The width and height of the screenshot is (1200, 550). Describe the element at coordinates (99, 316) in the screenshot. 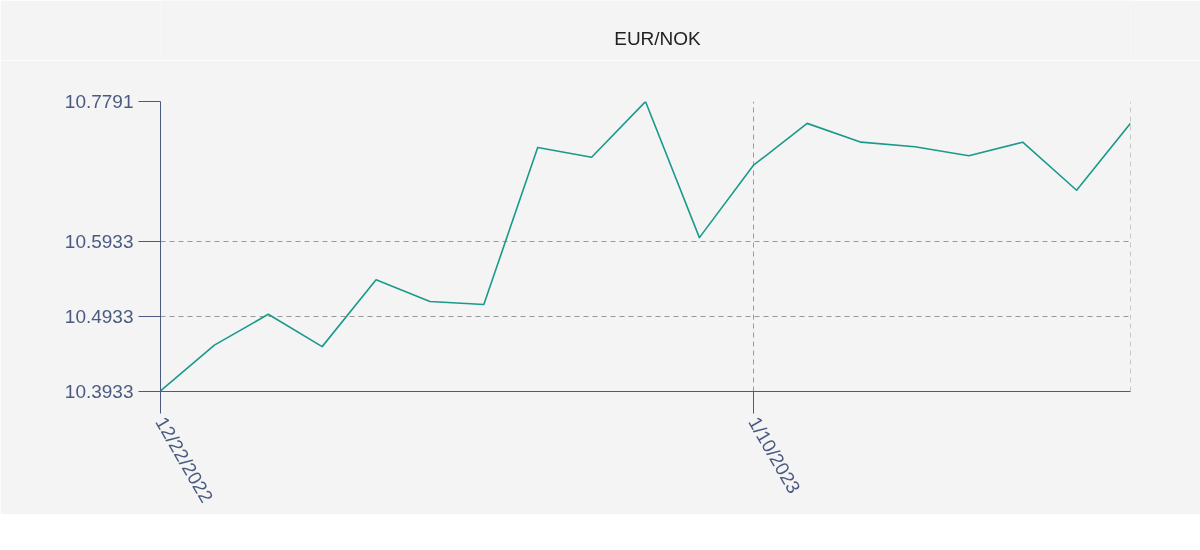

I see `y-tick-label: 10.4933` at that location.